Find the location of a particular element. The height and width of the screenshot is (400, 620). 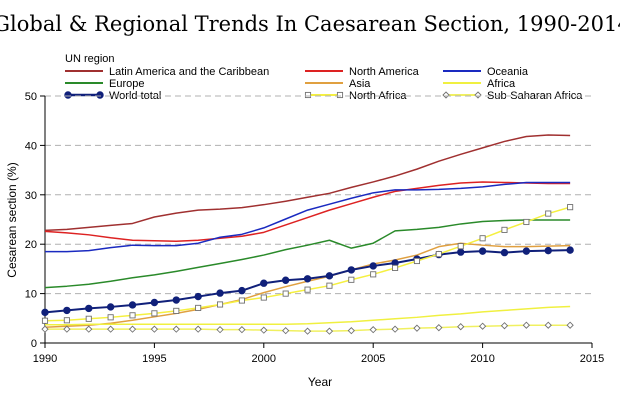

point-world-total-1997 is located at coordinates (198, 296).